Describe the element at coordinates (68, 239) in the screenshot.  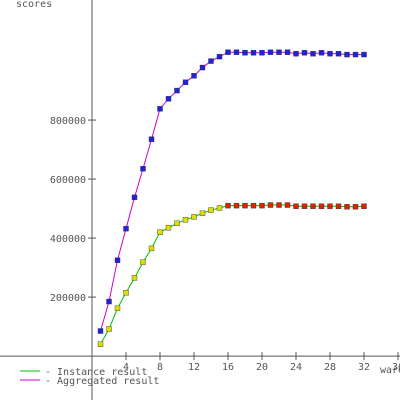
I see `y-tick-label: 400000` at that location.